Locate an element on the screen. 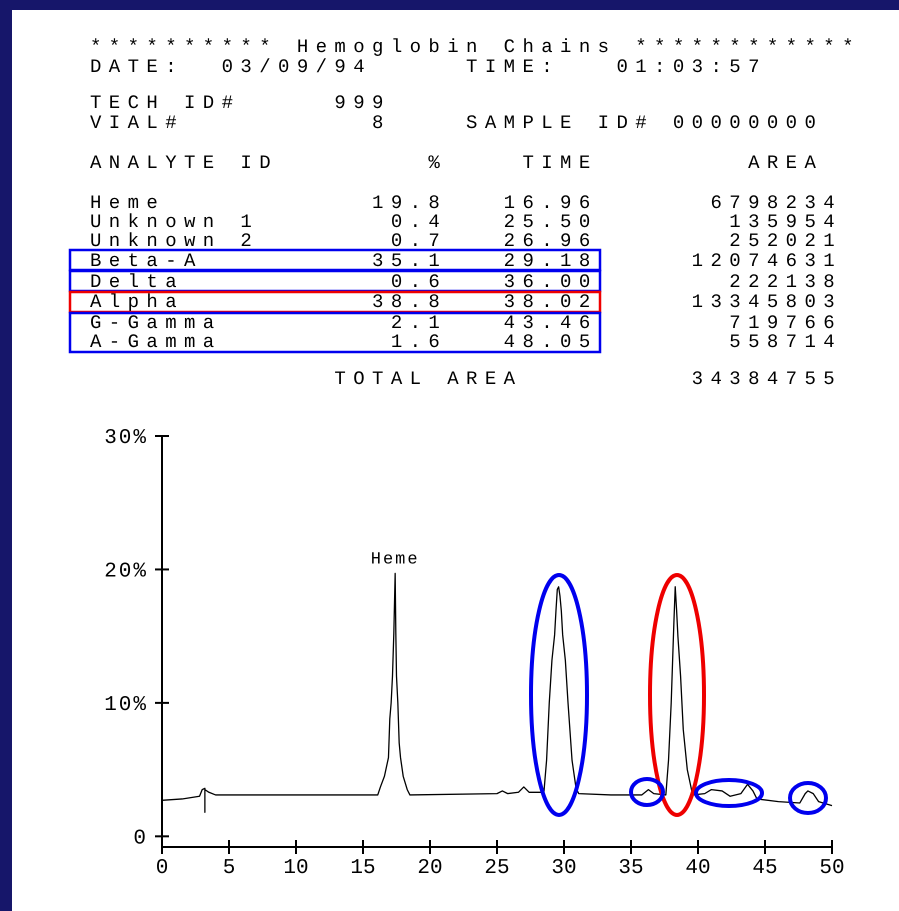 The width and height of the screenshot is (899, 911). y-tick-label: 10% is located at coordinates (126, 705).